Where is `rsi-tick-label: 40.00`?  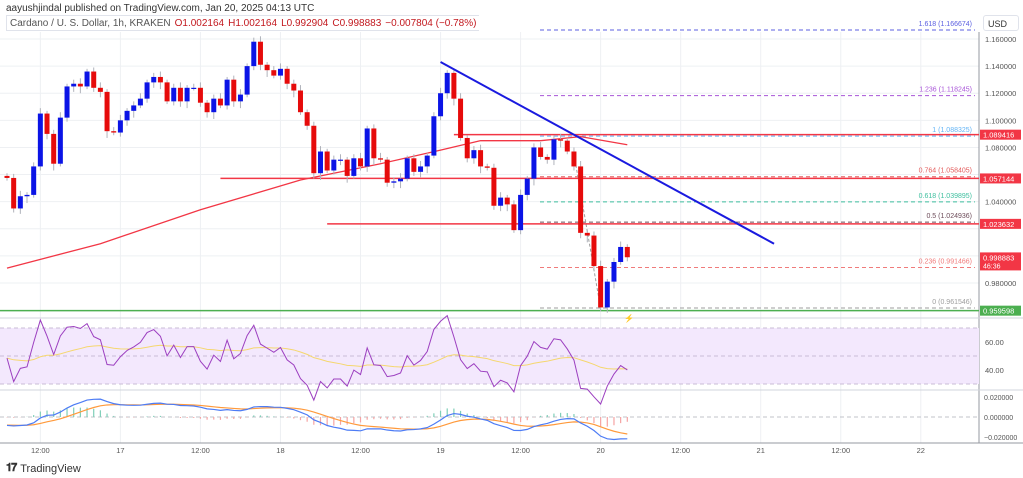 rsi-tick-label: 40.00 is located at coordinates (994, 370).